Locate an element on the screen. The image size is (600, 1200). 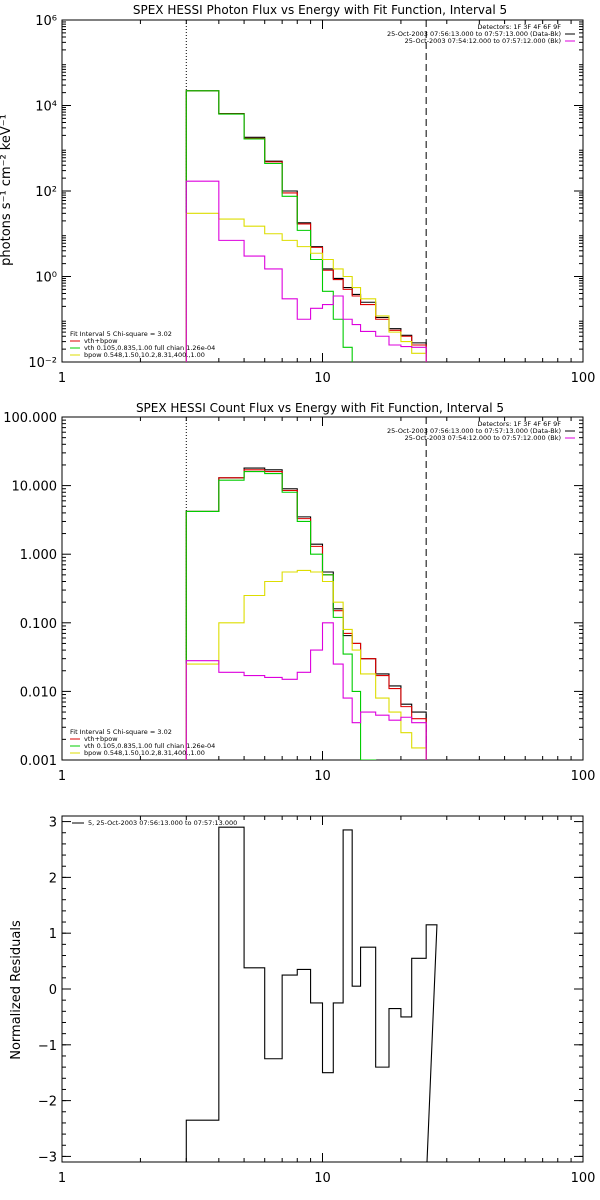
y-tick-label: 10⁻² is located at coordinates (42, 363).